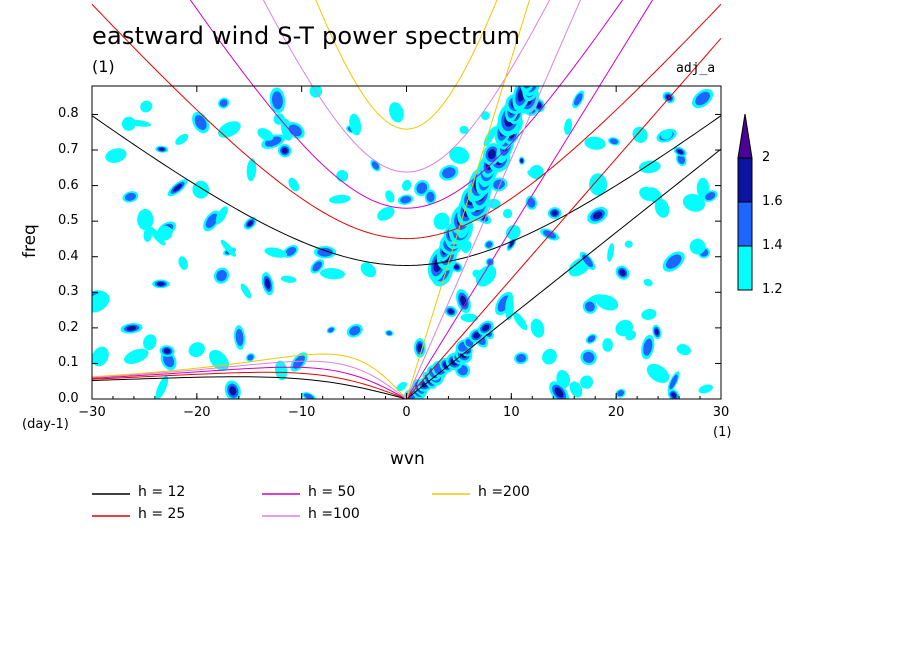 The image size is (904, 654). I want to click on y-tick-label: 0.4, so click(68, 256).